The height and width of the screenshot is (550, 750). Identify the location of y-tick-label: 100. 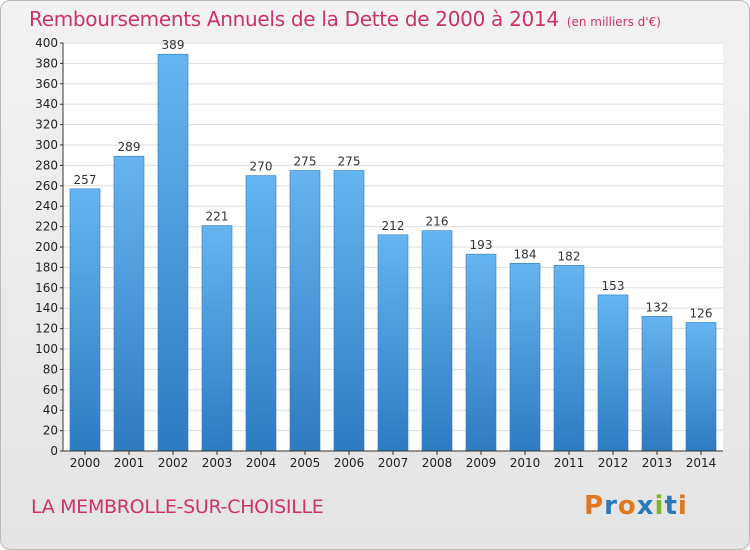
(46, 349).